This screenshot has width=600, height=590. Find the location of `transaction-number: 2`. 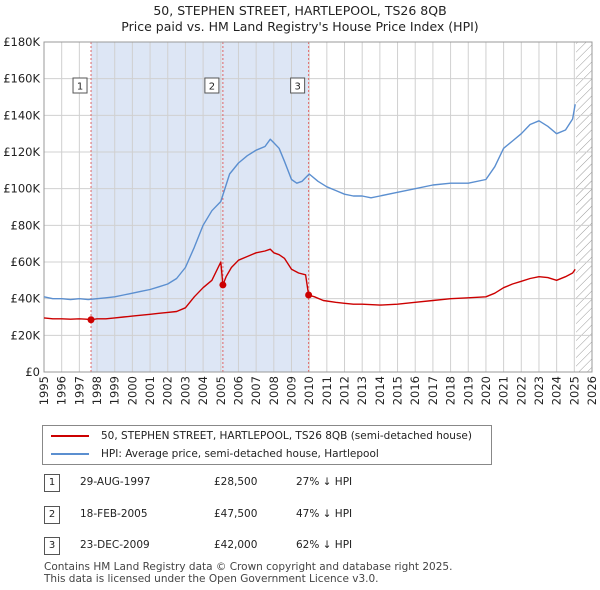

transaction-number: 2 is located at coordinates (52, 515).